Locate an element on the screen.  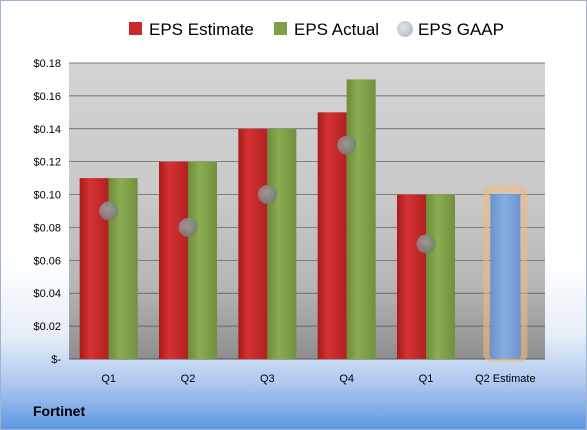
bar-q2-estimate is located at coordinates (505, 276).